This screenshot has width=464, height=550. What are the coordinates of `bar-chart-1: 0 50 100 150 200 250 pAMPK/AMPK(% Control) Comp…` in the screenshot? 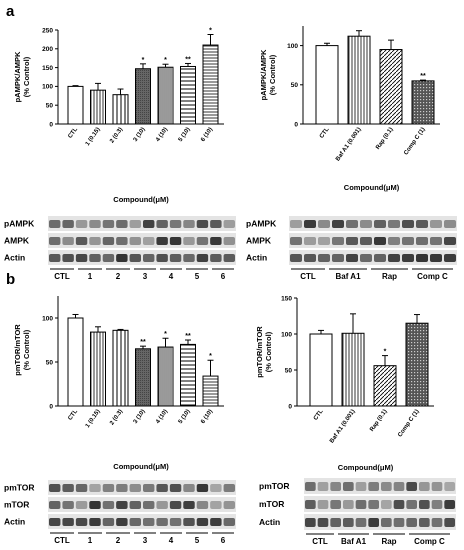 It's located at (118, 115).